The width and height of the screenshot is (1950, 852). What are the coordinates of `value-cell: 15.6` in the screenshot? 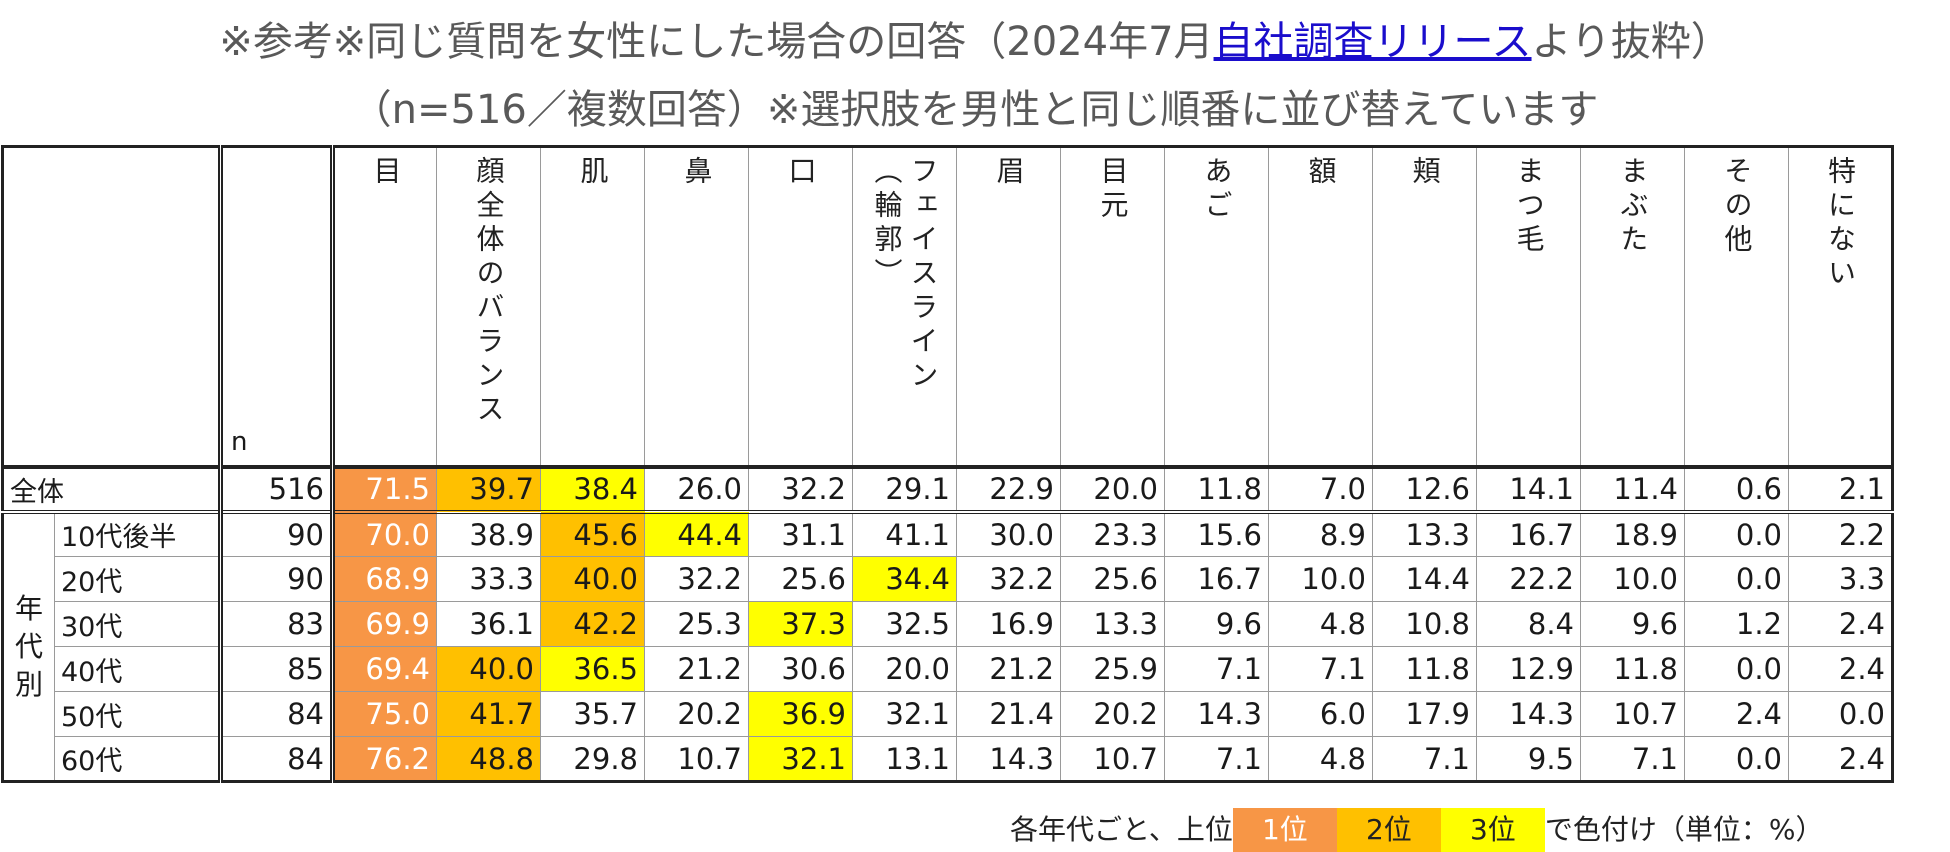 It's located at (1216, 534).